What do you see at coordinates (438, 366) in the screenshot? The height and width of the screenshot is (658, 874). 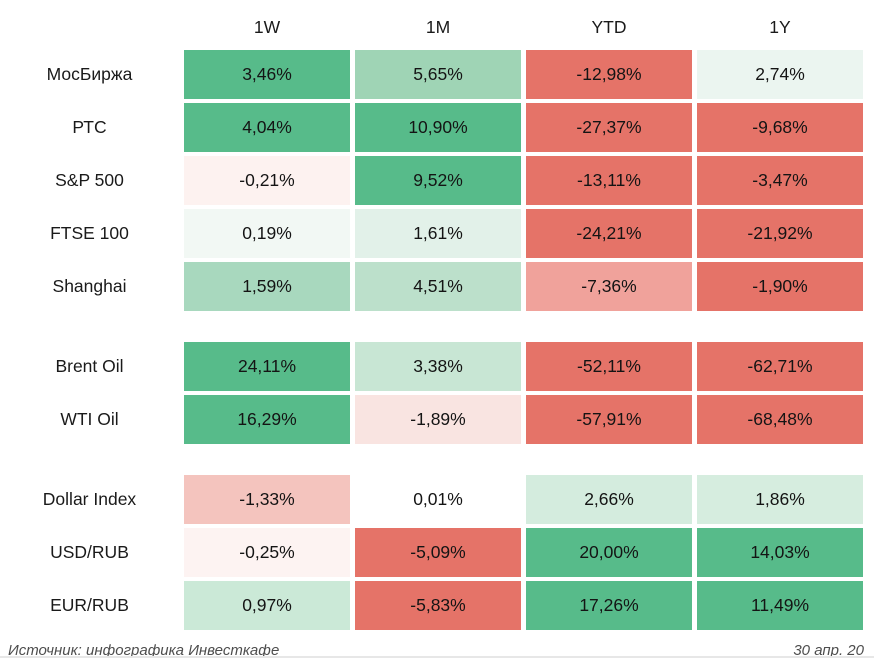 I see `heatmap-cell: 3,38%` at bounding box center [438, 366].